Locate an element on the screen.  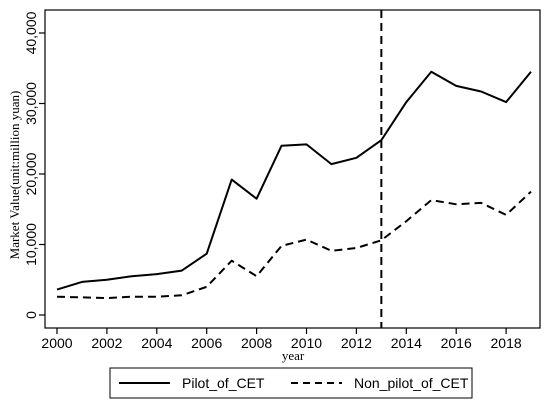
y-axis-title: Market Value(unit:million yuan) is located at coordinates (14, 175).